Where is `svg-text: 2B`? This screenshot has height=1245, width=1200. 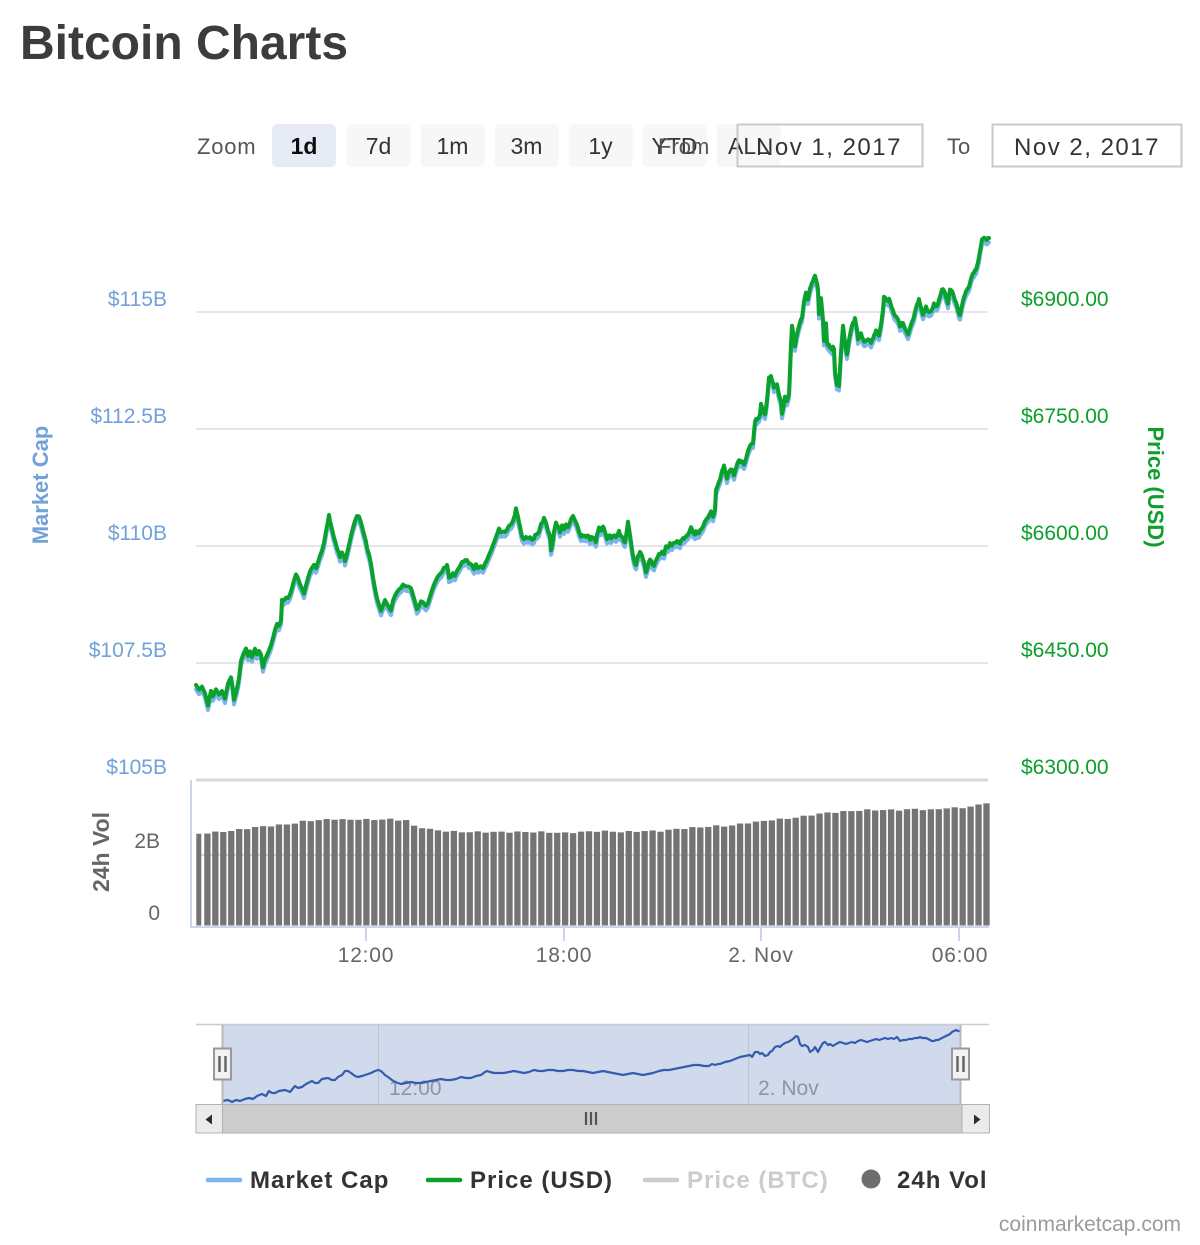
svg-text: 2B is located at coordinates (147, 841).